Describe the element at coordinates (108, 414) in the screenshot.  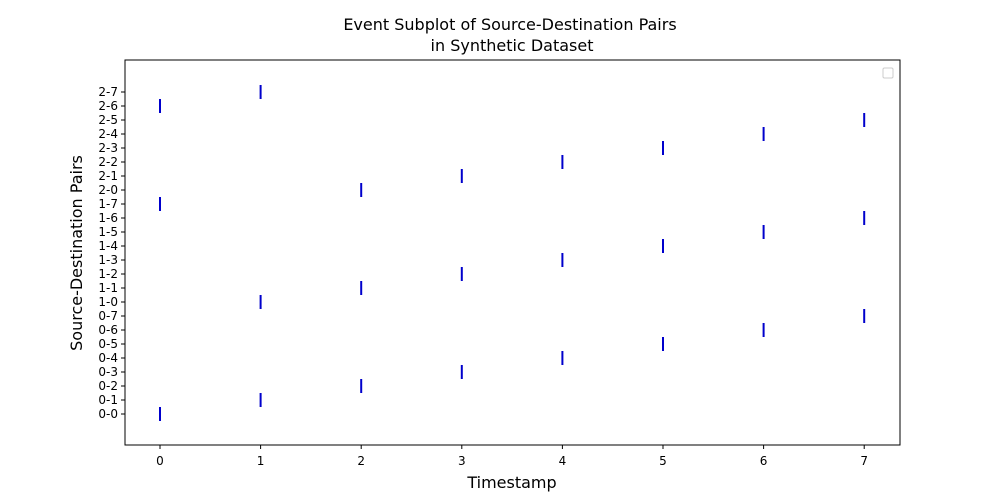
I see `y-tick-label: 0-0` at that location.